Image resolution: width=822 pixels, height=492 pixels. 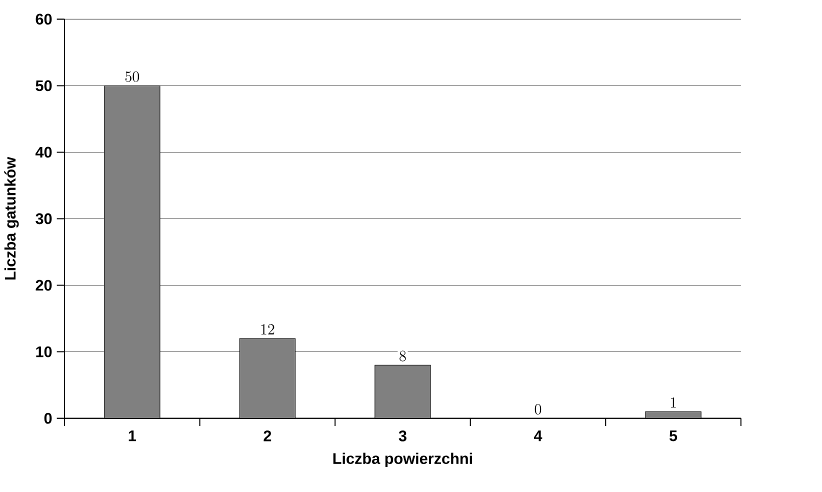 I want to click on x-tick-label: 4, so click(x=538, y=435).